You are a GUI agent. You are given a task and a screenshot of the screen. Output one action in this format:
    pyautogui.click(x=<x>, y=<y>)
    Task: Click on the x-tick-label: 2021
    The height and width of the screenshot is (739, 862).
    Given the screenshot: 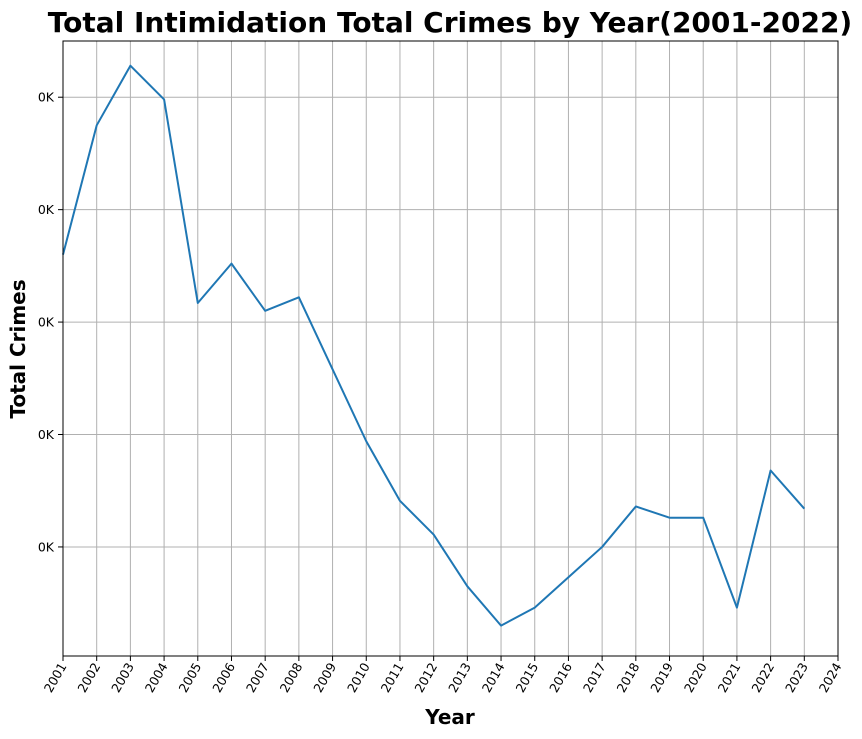 What is the action you would take?
    pyautogui.click(x=729, y=677)
    